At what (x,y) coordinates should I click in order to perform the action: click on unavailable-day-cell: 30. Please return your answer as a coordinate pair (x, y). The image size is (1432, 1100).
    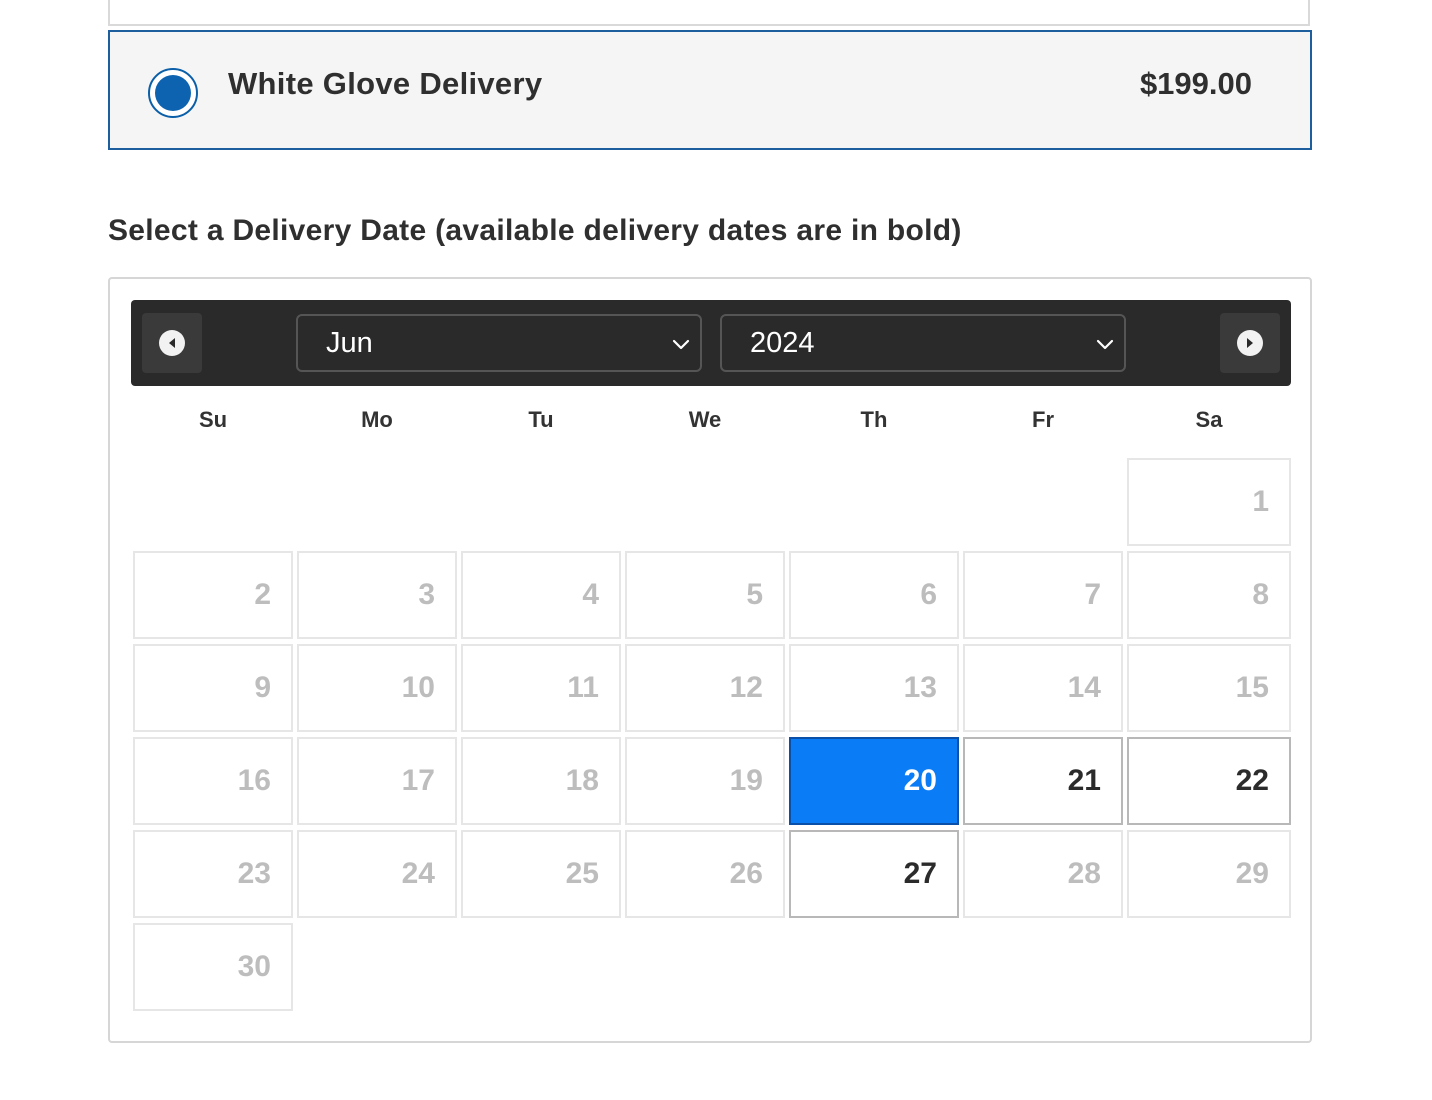
    Looking at the image, I should click on (213, 967).